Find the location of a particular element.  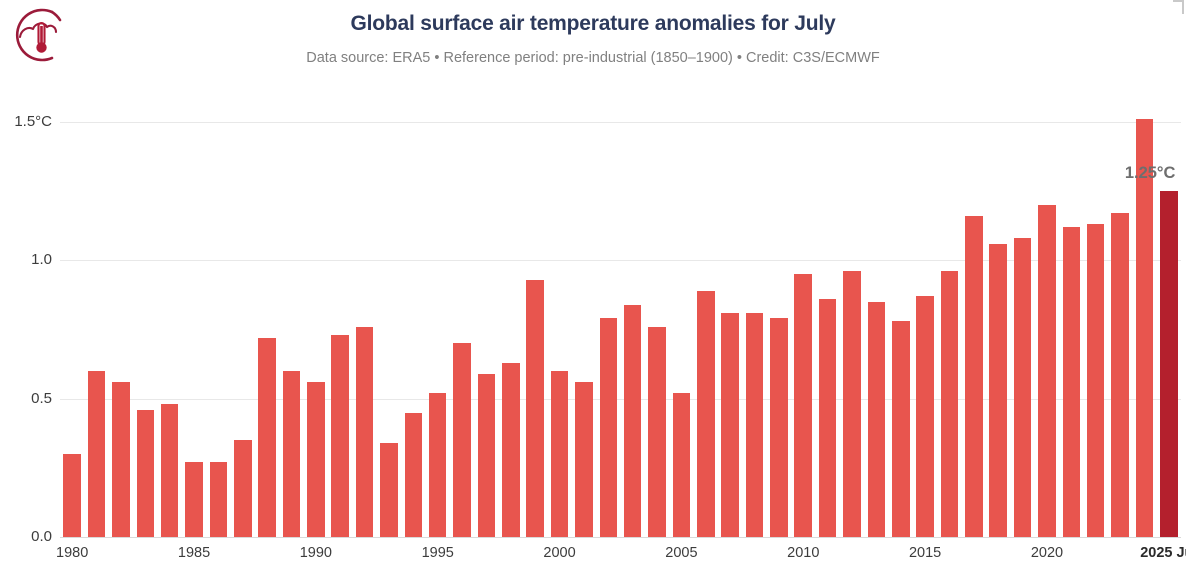

x-tick-label: 1985 is located at coordinates (194, 553).